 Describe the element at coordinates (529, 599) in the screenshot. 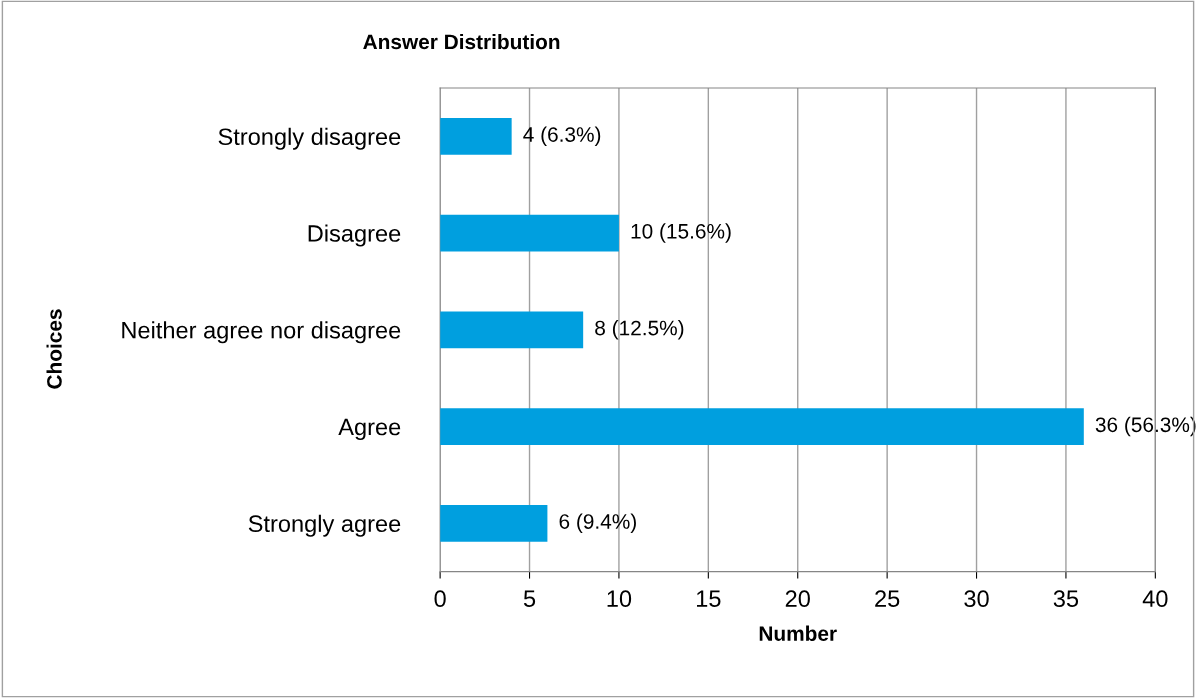

I see `x-tick-label: 5` at that location.